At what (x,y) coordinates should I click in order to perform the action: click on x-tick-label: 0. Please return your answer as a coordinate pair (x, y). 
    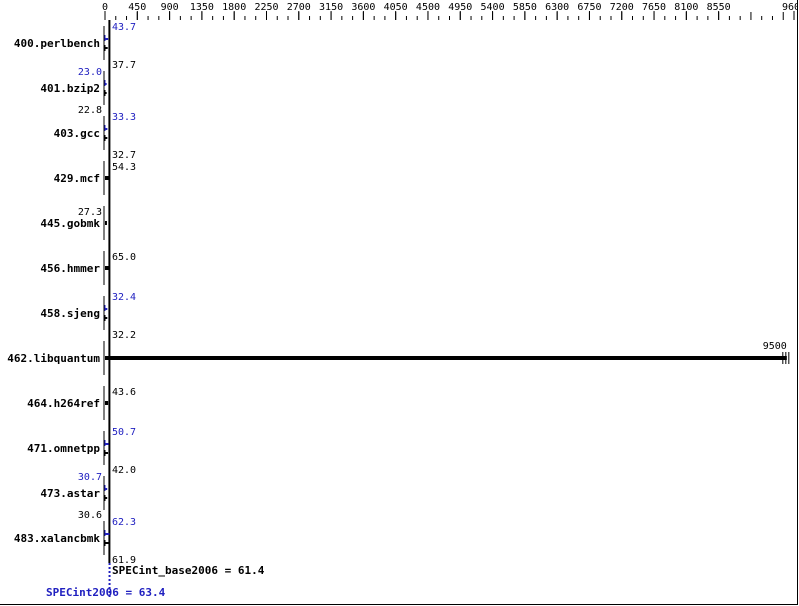
    Looking at the image, I should click on (105, 7).